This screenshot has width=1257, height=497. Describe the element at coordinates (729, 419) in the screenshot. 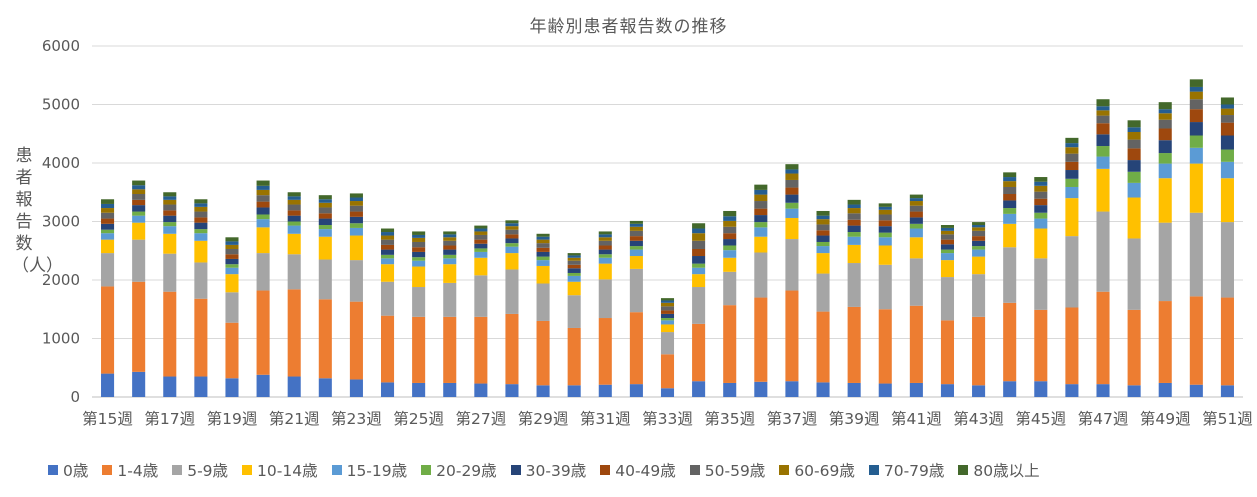

I see `x-tick-label: 第35週` at that location.